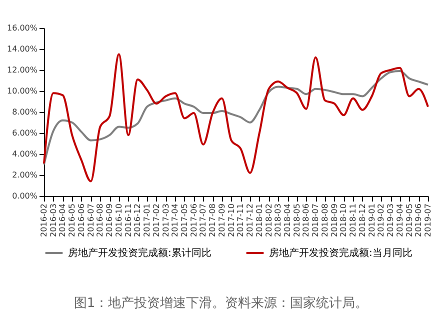 This screenshot has height=325, width=442. What do you see at coordinates (184, 220) in the screenshot?
I see `x-tick-label: 2017-05` at bounding box center [184, 220].